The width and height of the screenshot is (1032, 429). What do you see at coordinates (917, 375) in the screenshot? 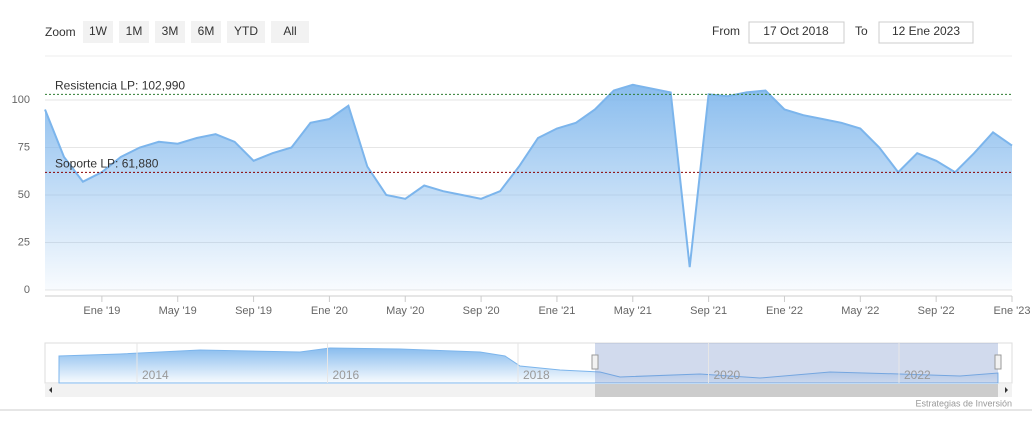
I see `navigator-year: 2022` at bounding box center [917, 375].